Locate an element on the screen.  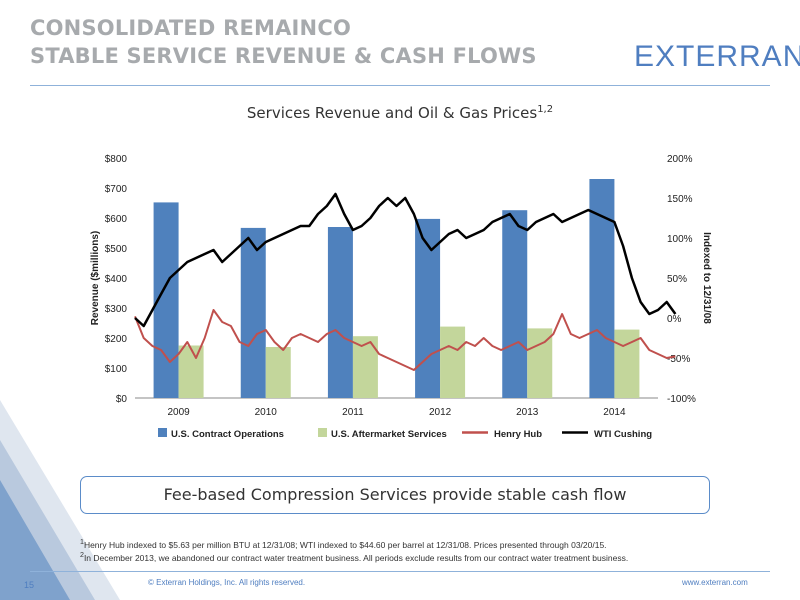
chart-title-text: Services Revenue and Oil & Gas Prices is located at coordinates (392, 113).